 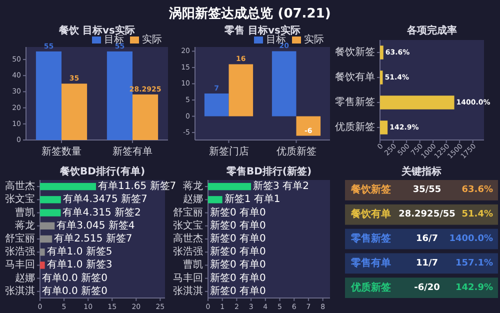 What do you see at coordinates (79, 252) in the screenshot?
I see `data-label: 有单1.0 新签5` at bounding box center [79, 252].